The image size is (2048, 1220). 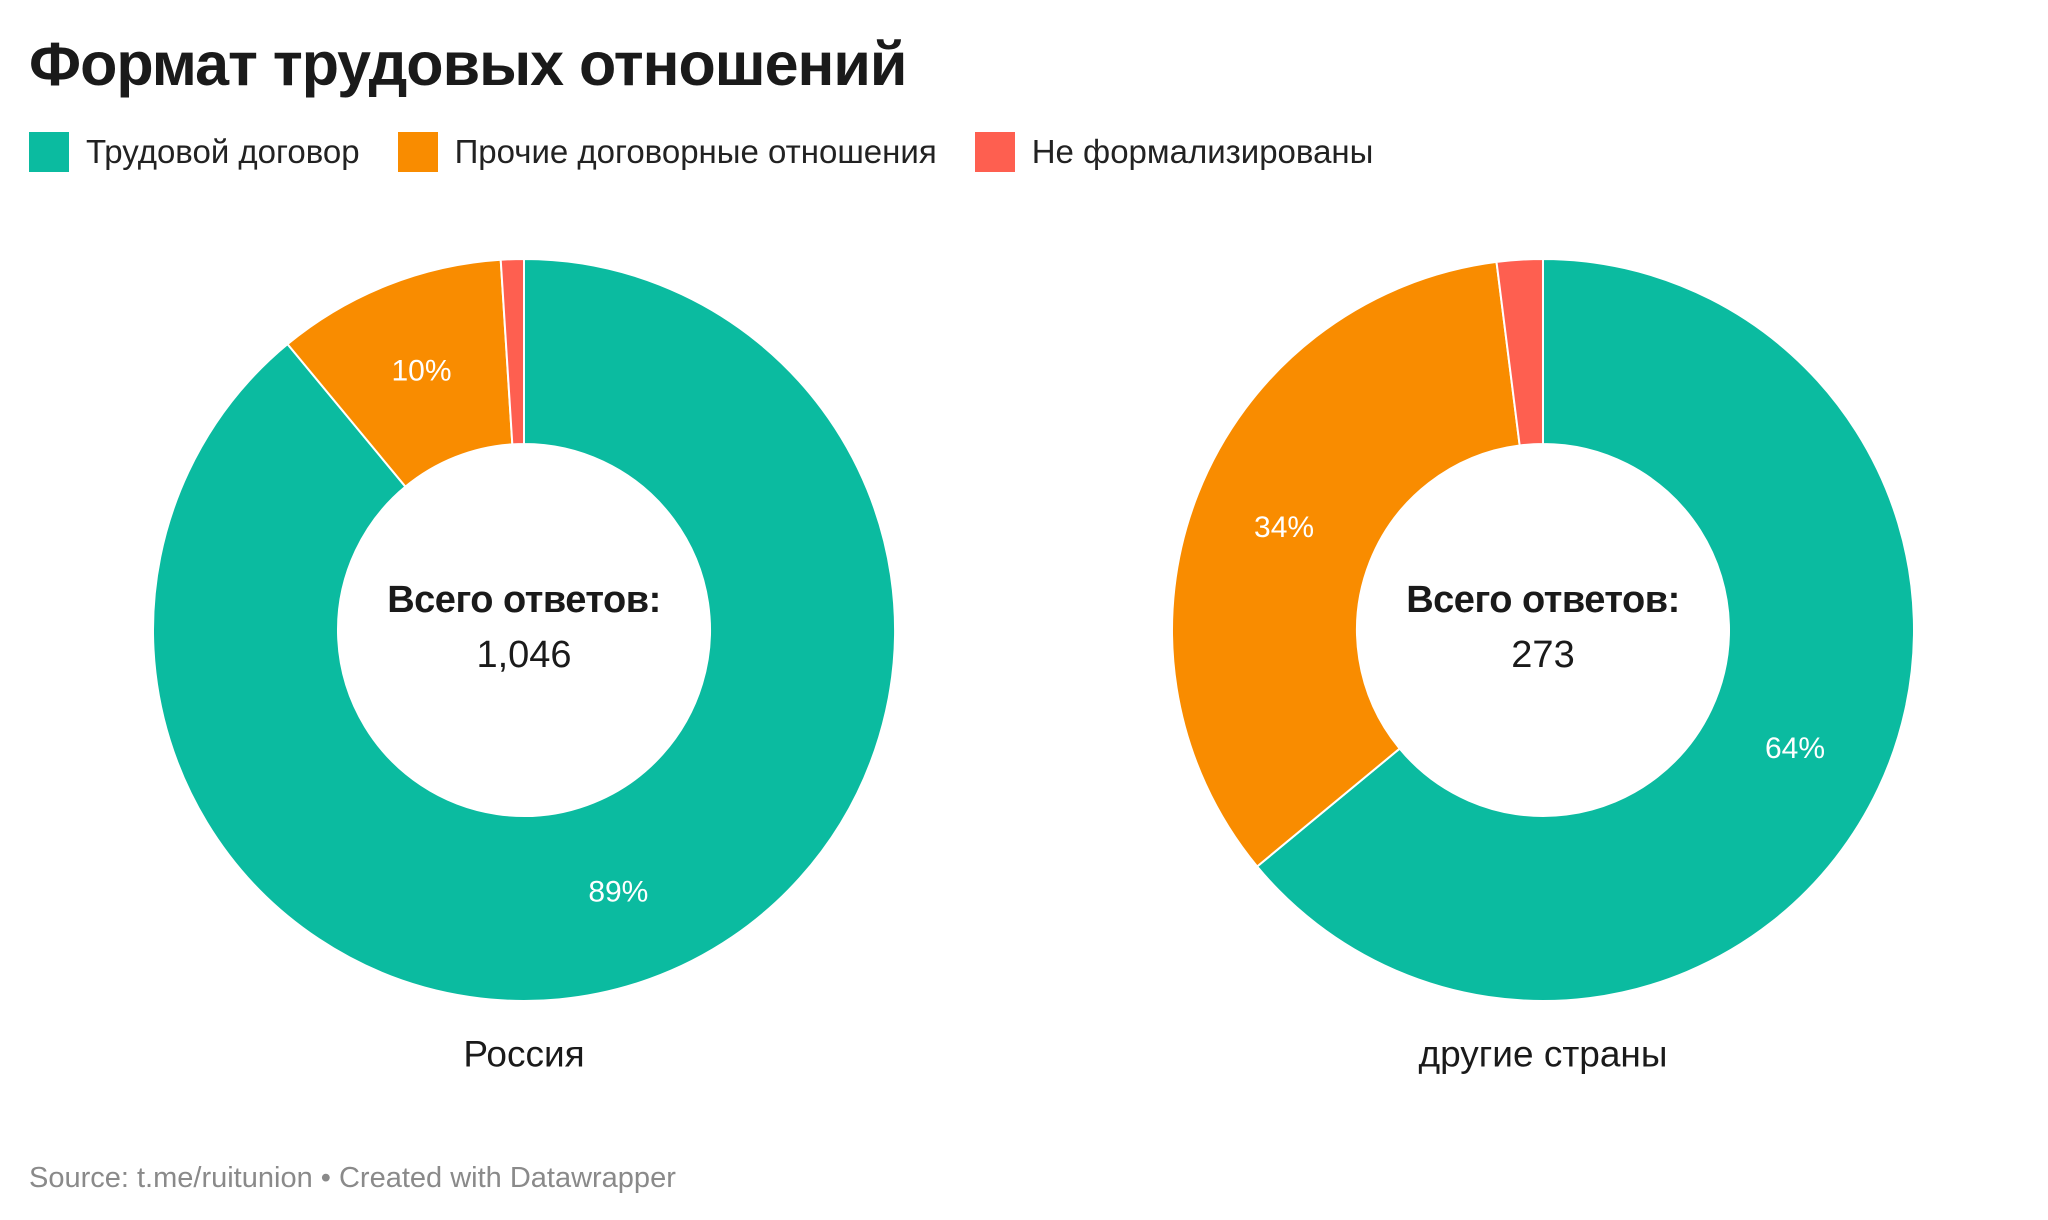 I want to click on legend-item-labor-contract: Трудовой договор, so click(x=194, y=152).